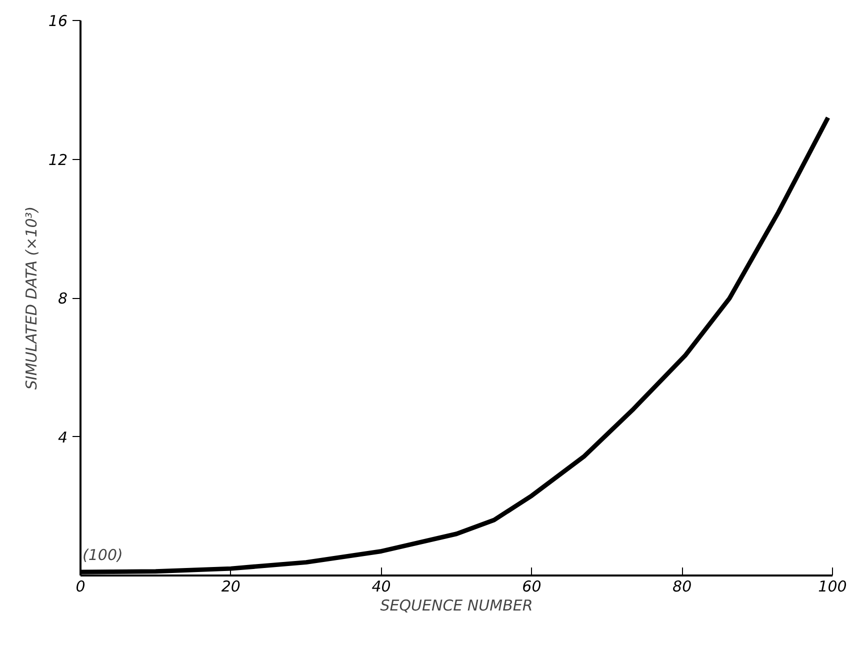 Image resolution: width=857 pixels, height=645 pixels. Describe the element at coordinates (456, 605) in the screenshot. I see `x-axis-title: SEQUENCE NUMBER` at that location.